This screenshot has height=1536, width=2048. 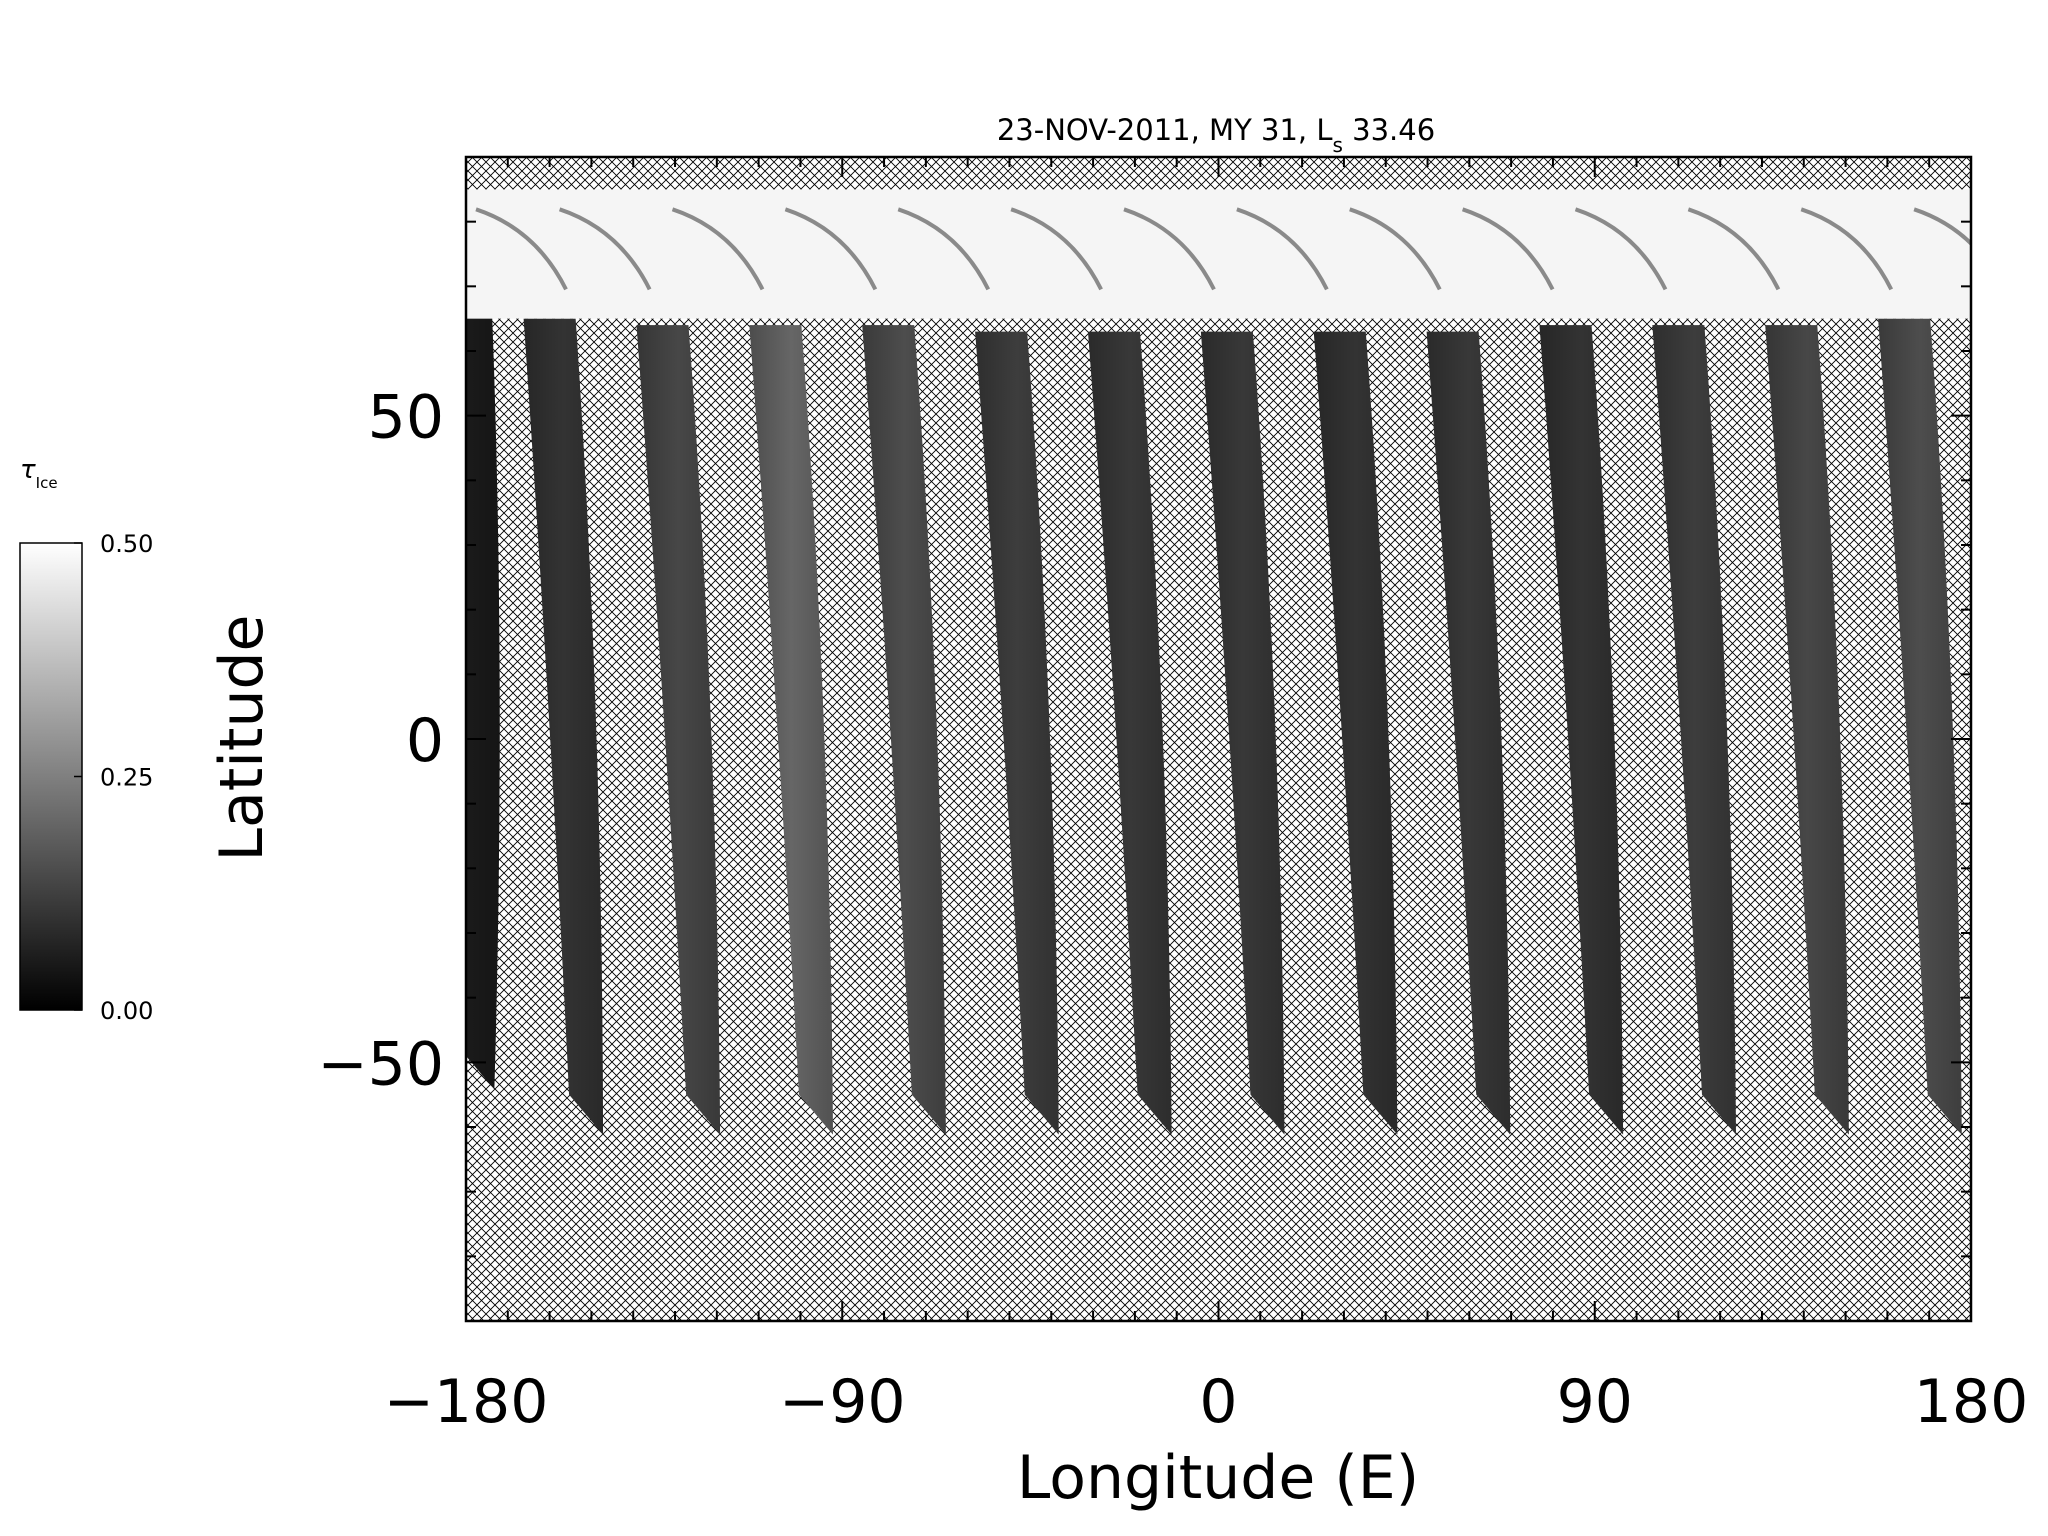 I want to click on polar-cap, so click(x=1218, y=254).